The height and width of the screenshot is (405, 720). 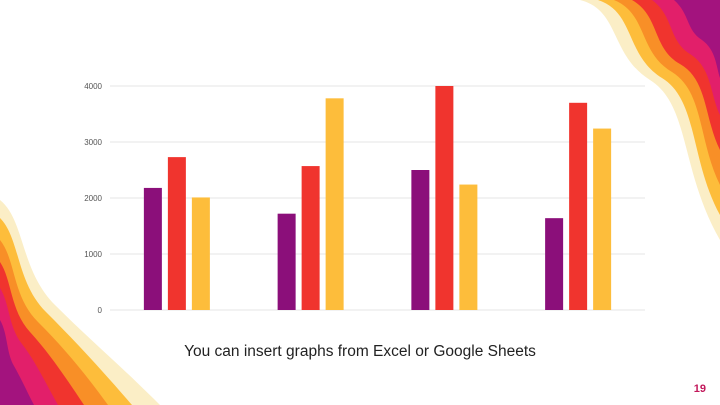 I want to click on decorative-wave-bottom-left, so click(x=80, y=302).